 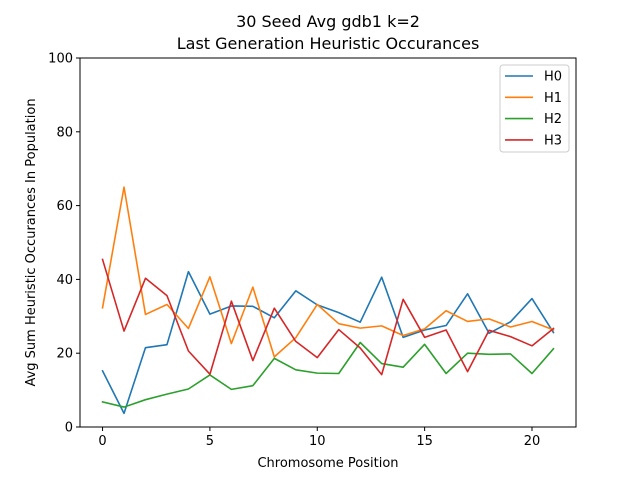 What do you see at coordinates (64, 280) in the screenshot?
I see `y-tick-label: 40` at bounding box center [64, 280].